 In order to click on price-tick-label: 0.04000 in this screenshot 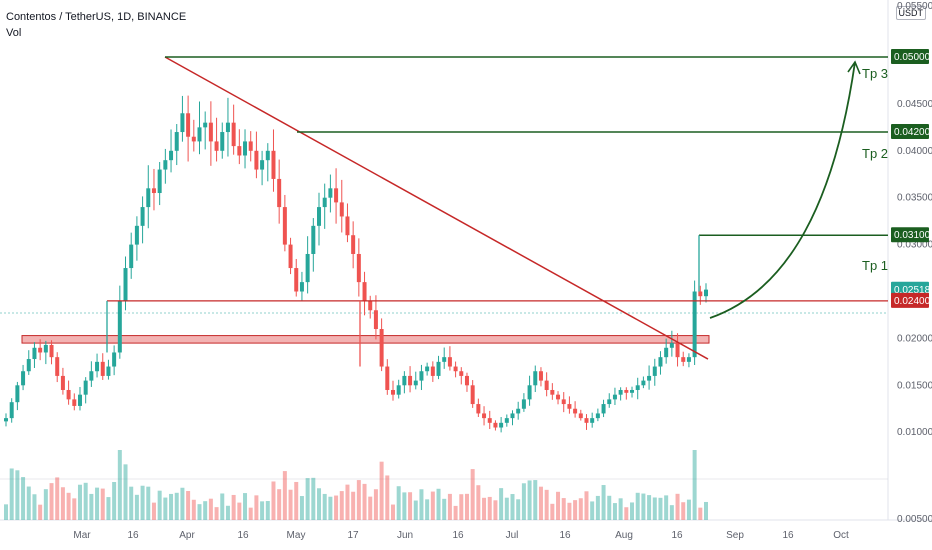, I will do `click(914, 151)`.